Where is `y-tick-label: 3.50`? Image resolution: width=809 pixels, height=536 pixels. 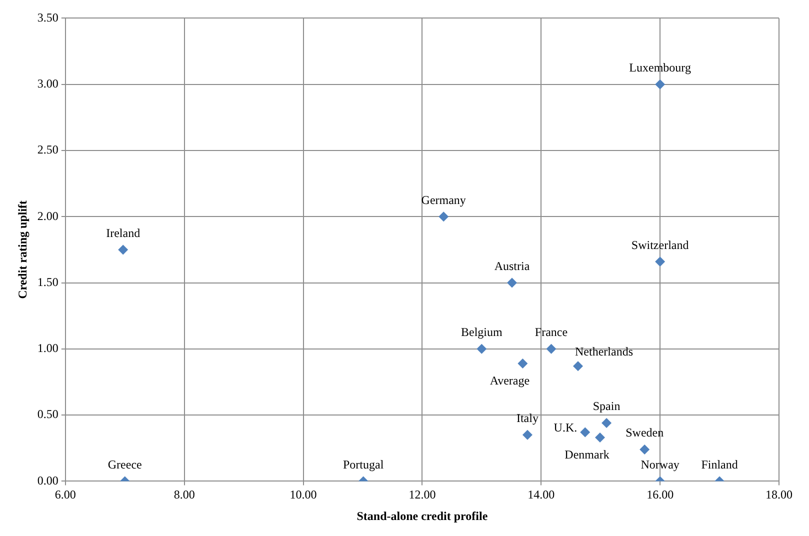
y-tick-label: 3.50 is located at coordinates (47, 17).